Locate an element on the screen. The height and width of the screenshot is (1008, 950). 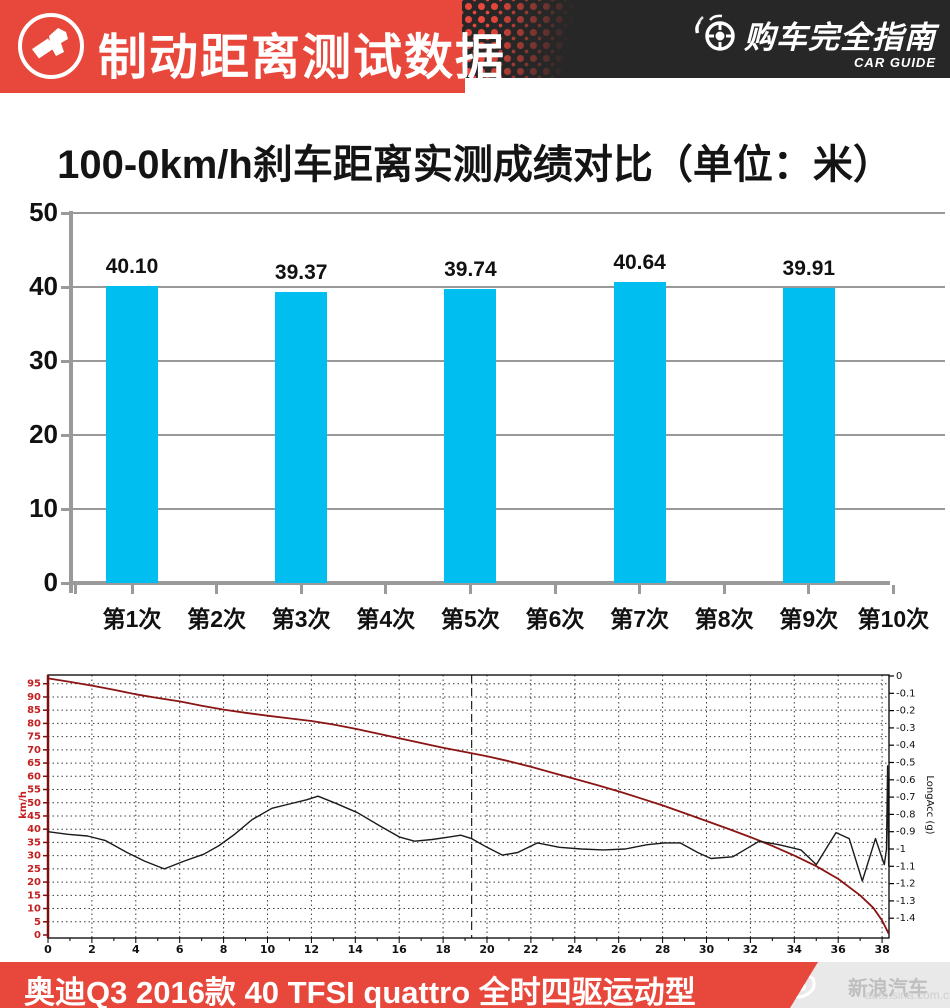
x-axis-tick-label: 4 is located at coordinates (136, 949).